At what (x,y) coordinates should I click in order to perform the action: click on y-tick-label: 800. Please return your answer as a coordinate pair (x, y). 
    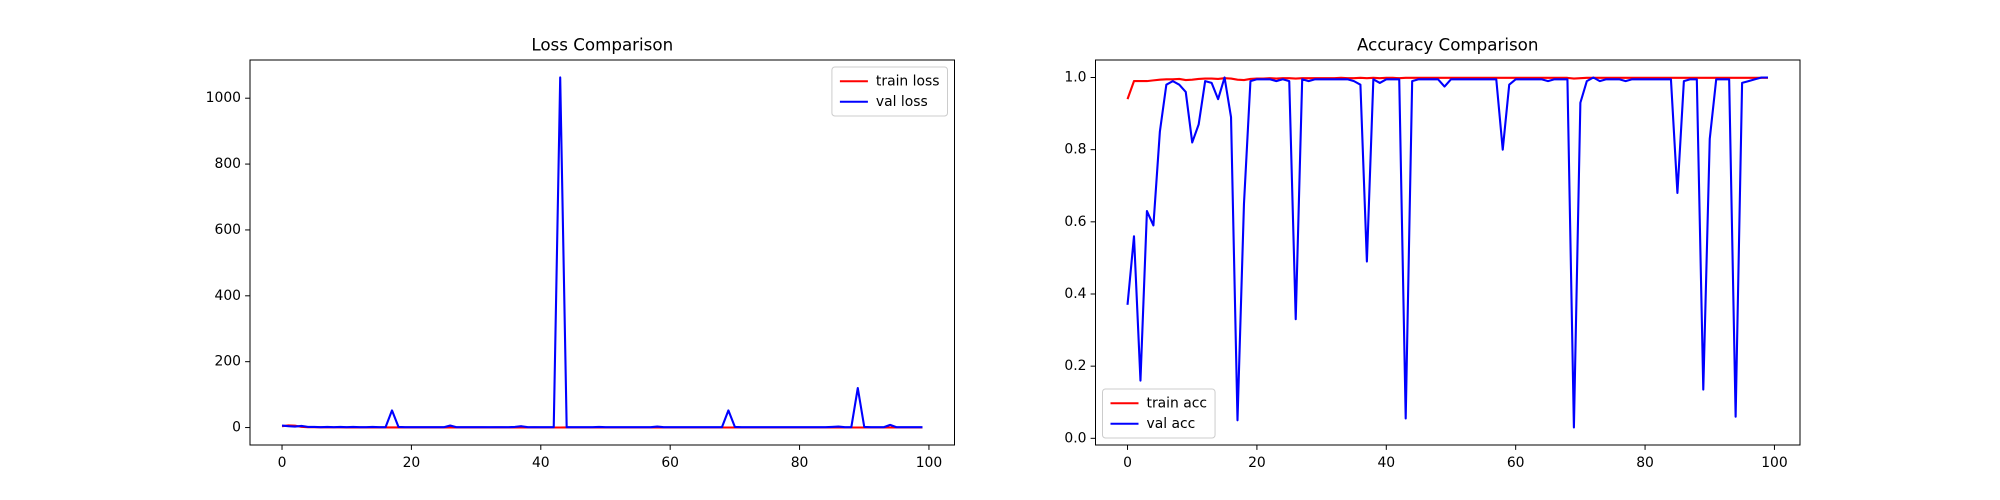
    Looking at the image, I should click on (227, 164).